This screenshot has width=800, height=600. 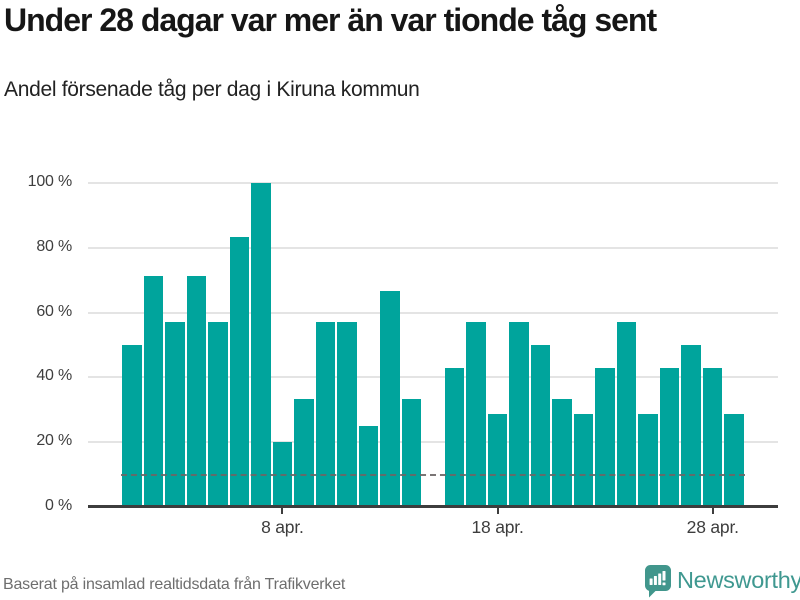 What do you see at coordinates (540, 426) in the screenshot?
I see `bar-day-20-apr` at bounding box center [540, 426].